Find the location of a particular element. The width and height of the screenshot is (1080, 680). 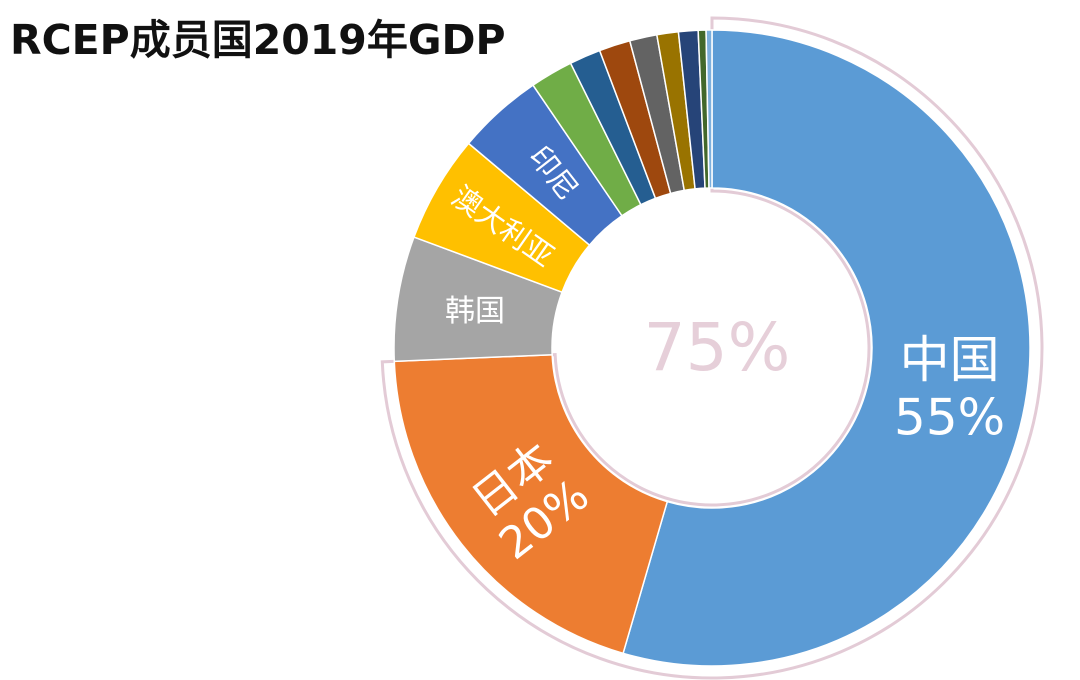

slice-value-label-0: 55% is located at coordinates (949, 417).